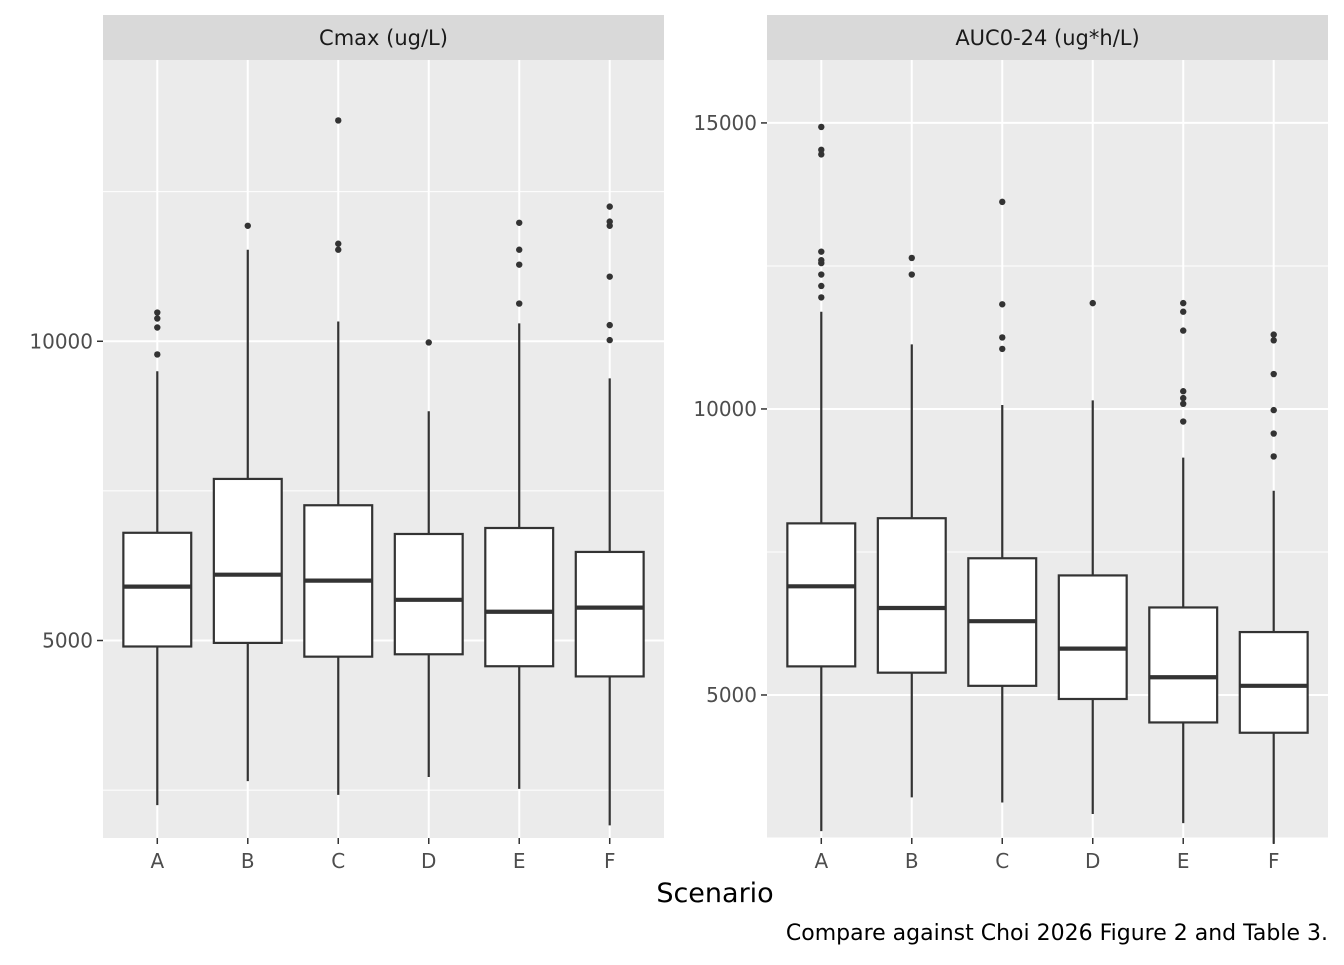 This screenshot has width=1344, height=965. I want to click on x-axis-title: Scenario, so click(714, 893).